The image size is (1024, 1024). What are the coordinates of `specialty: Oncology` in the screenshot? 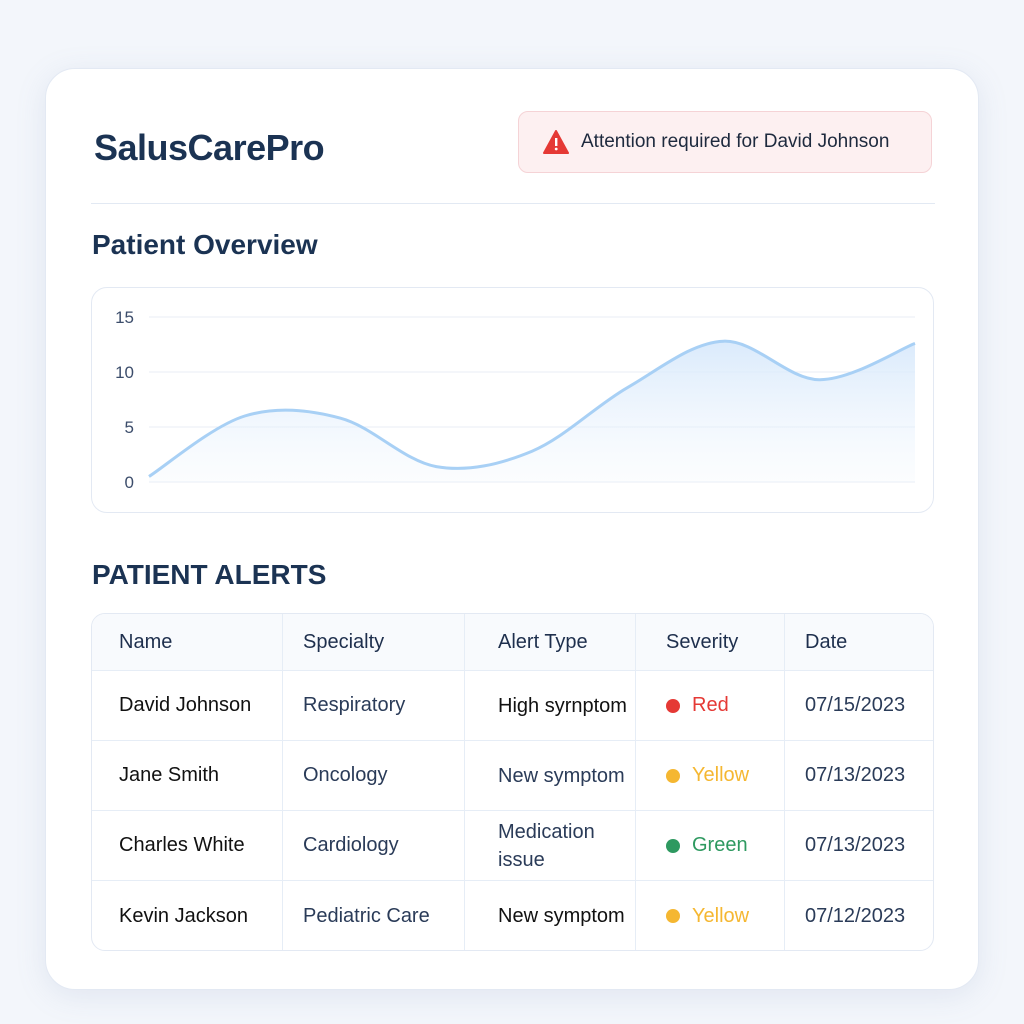 It's located at (374, 775).